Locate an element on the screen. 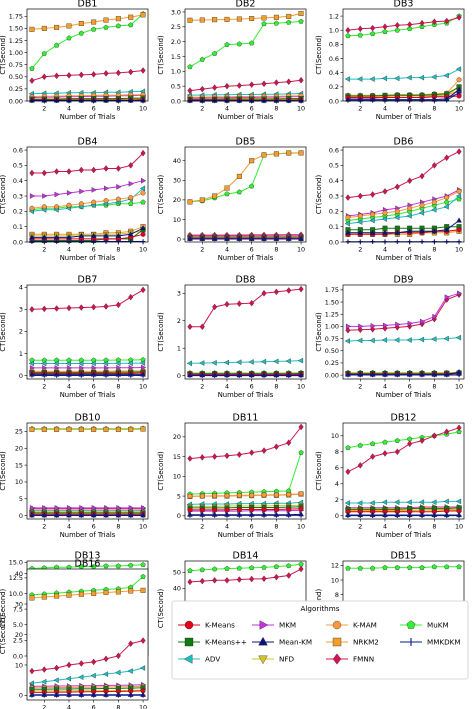 The width and height of the screenshot is (474, 709). y-tick-label: 20 is located at coordinates (19, 635).